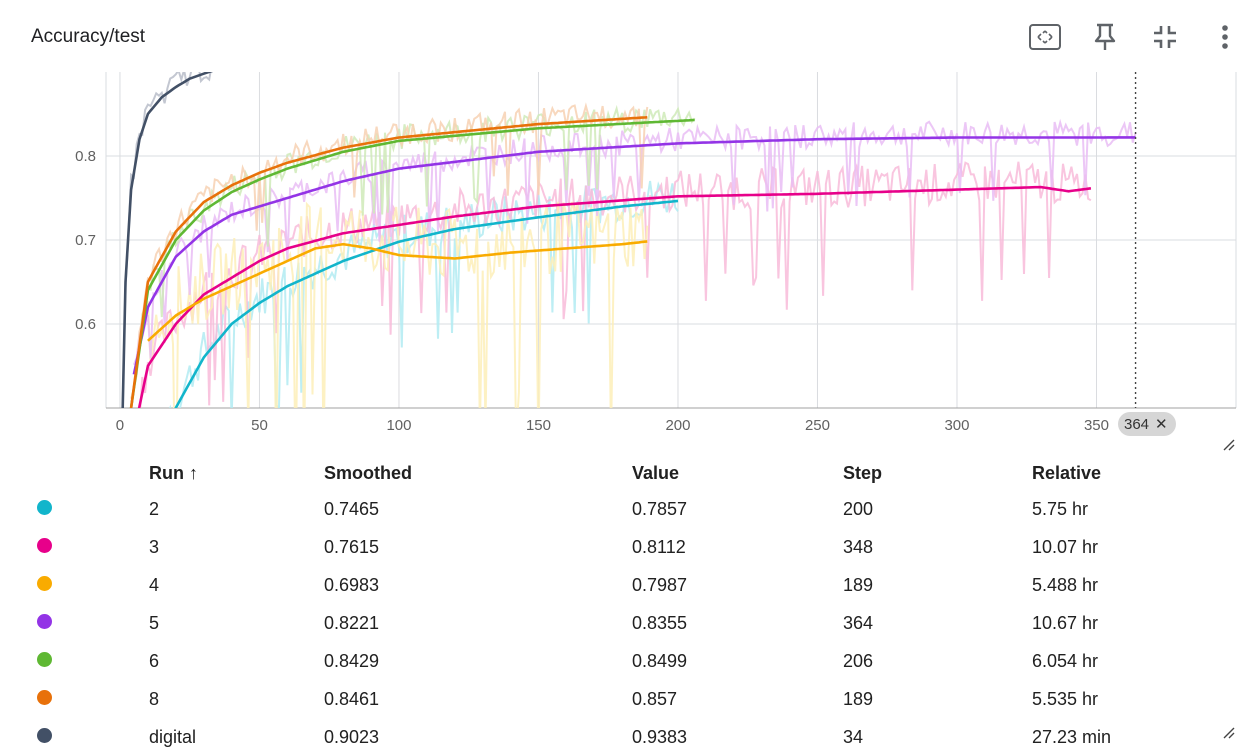  What do you see at coordinates (352, 660) in the screenshot?
I see `cell-smoothed: 0.8429` at bounding box center [352, 660].